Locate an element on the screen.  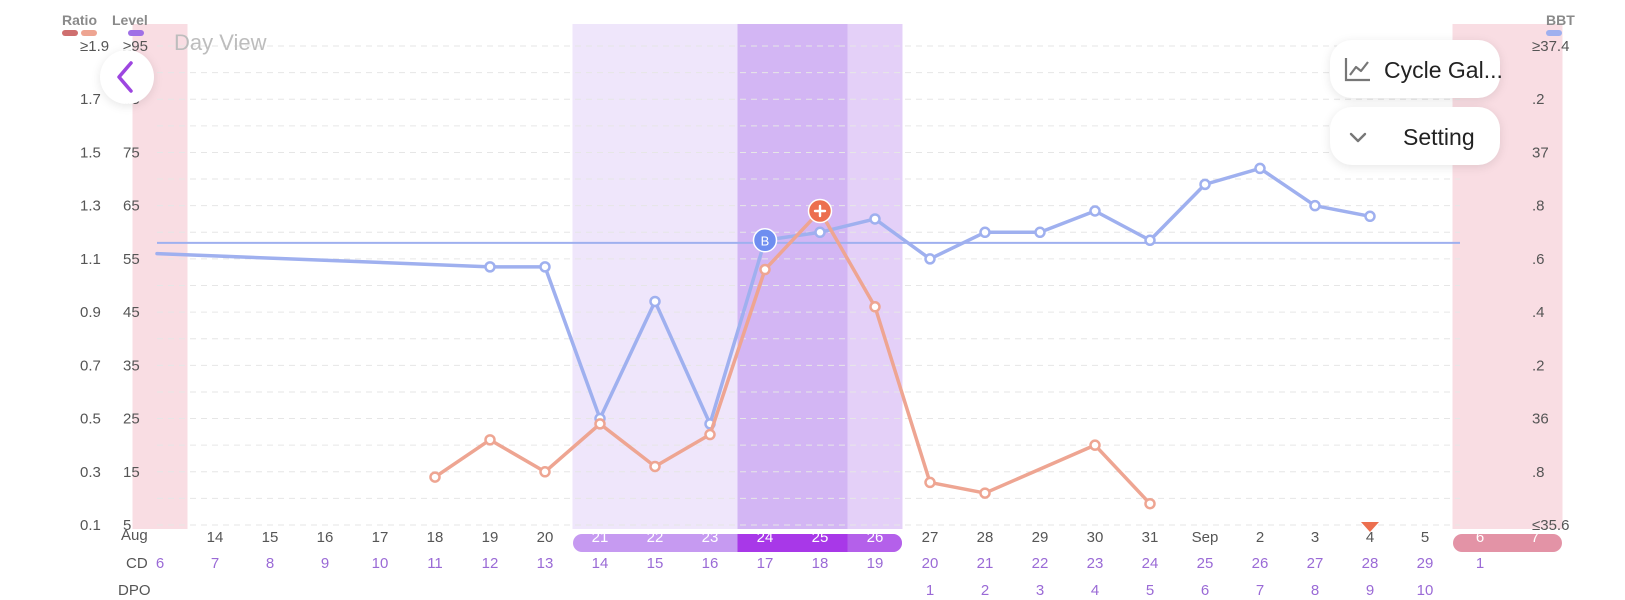
dpo-label: 7 is located at coordinates (1260, 590).